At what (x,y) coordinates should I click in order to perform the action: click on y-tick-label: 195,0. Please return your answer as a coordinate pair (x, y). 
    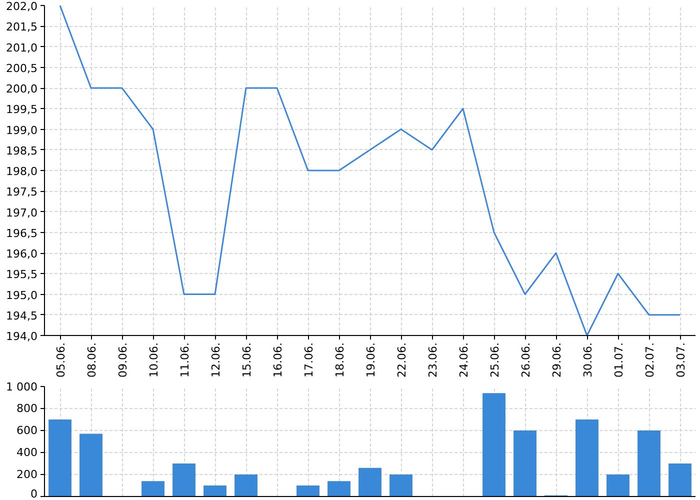
    Looking at the image, I should click on (22, 295).